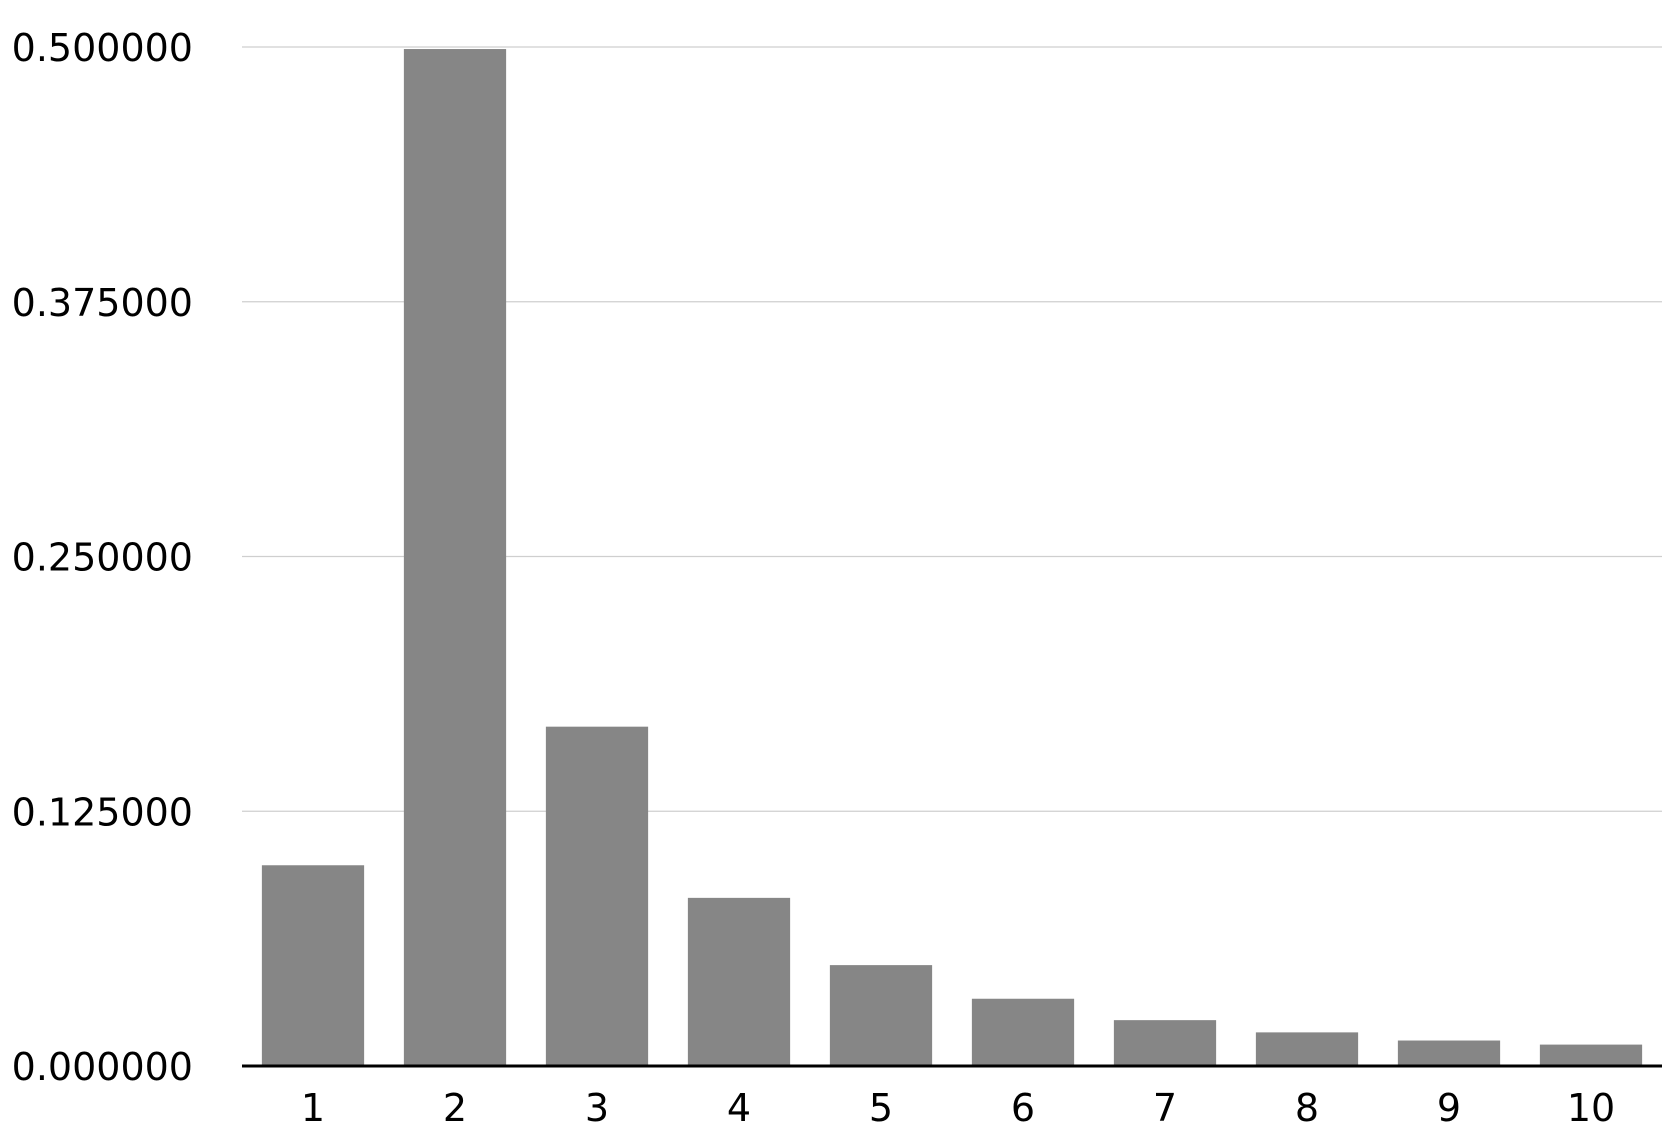 Image resolution: width=1665 pixels, height=1137 pixels. I want to click on x-tick-label: 6, so click(1023, 1108).